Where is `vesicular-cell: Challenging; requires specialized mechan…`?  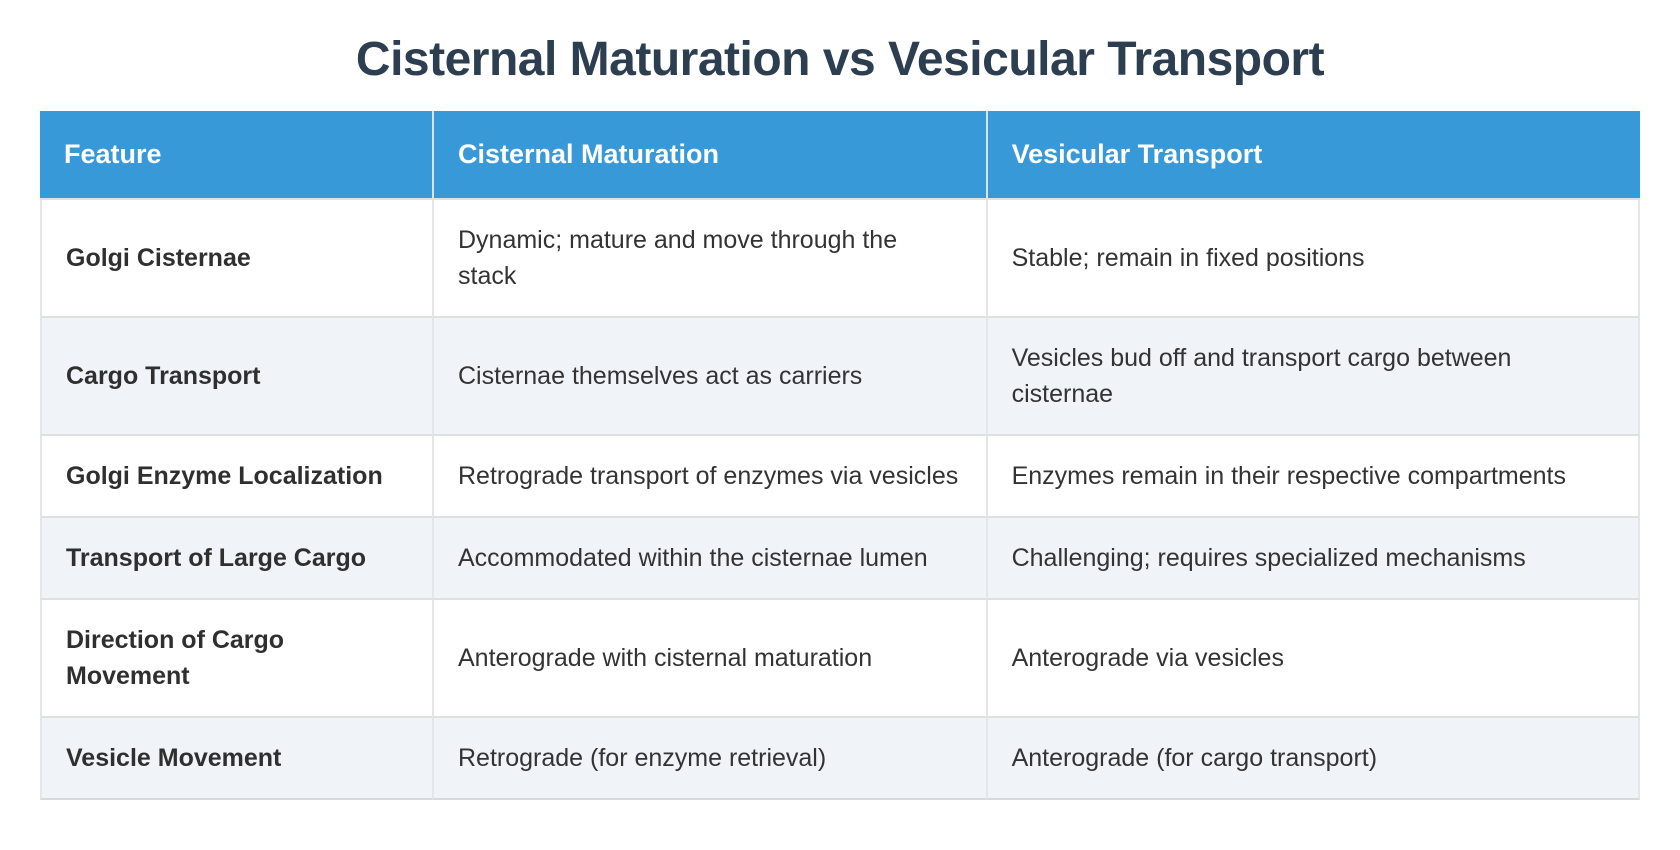
vesicular-cell: Challenging; requires specialized mechan… is located at coordinates (1312, 559).